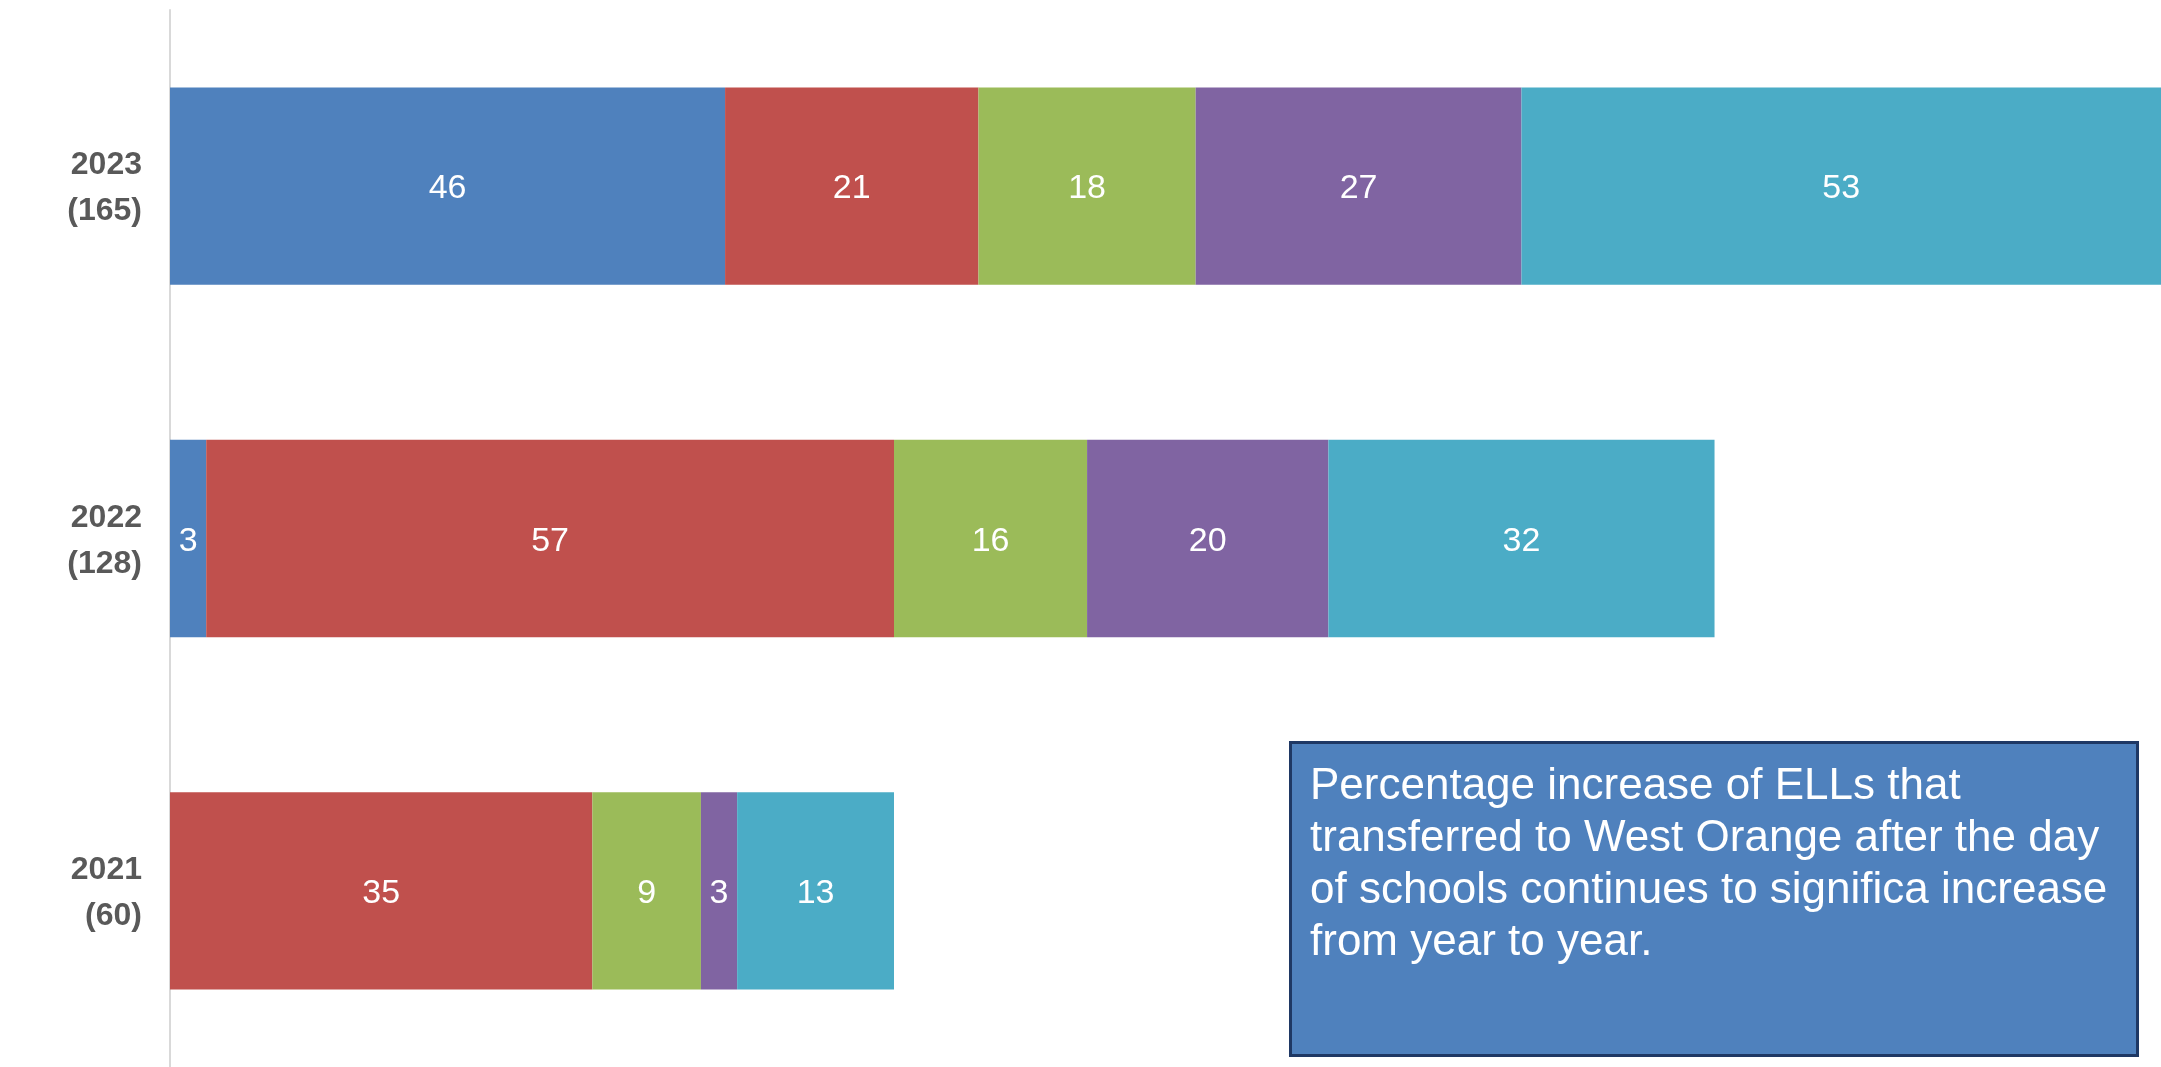  I want to click on note-box: Percentage increase of ELLs that transferred to West Orange after the day of schools continues to significa increase from year to year., so click(1714, 899).